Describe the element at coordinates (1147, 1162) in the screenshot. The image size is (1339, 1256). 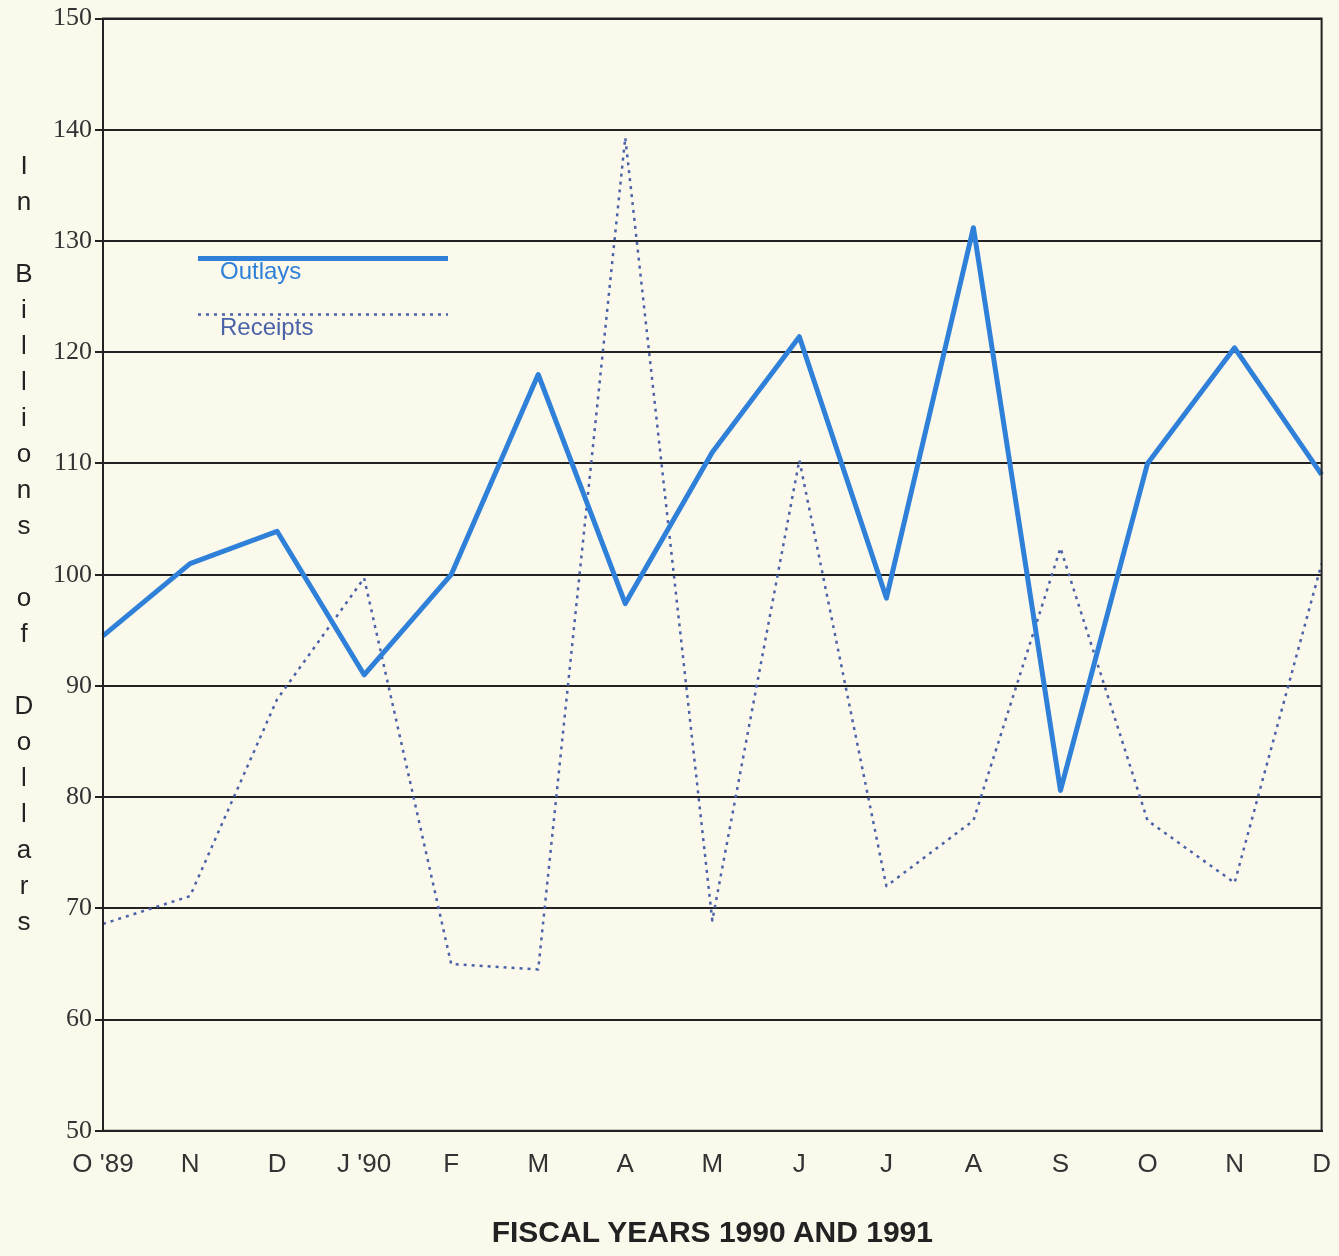
I see `x-tick-label: O` at that location.